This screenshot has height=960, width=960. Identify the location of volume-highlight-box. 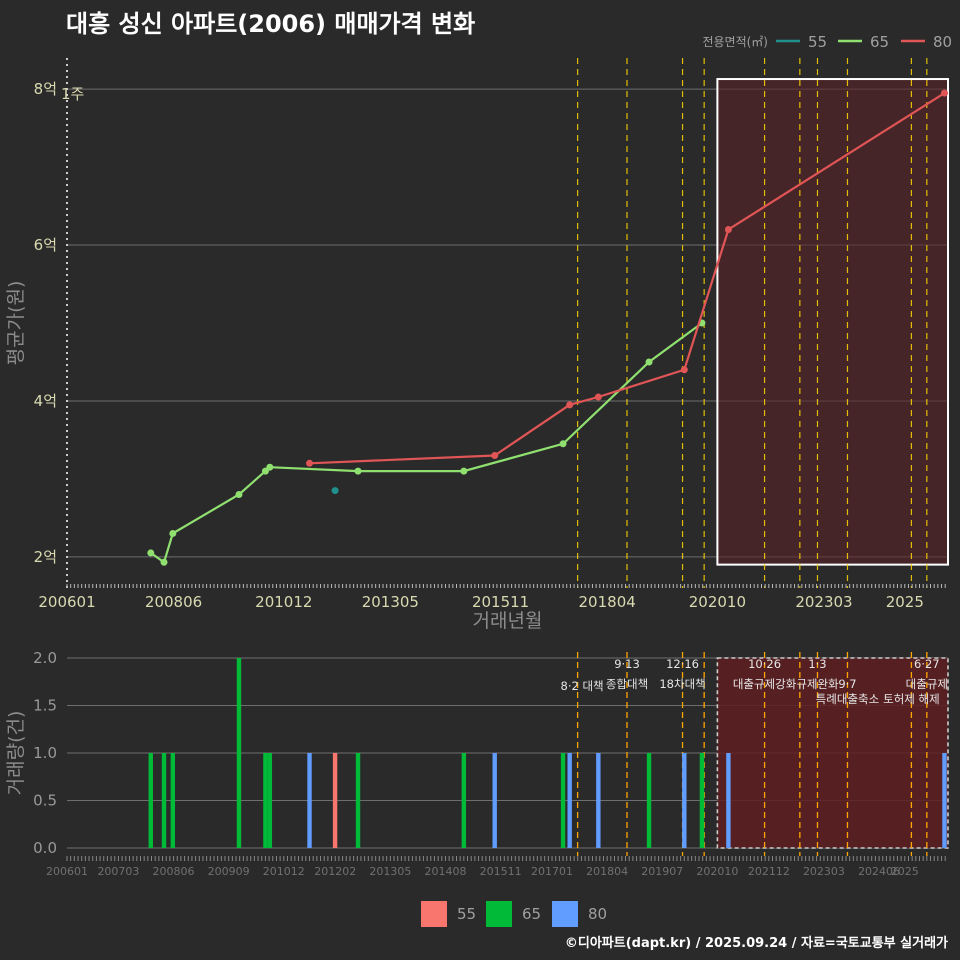
(832, 753).